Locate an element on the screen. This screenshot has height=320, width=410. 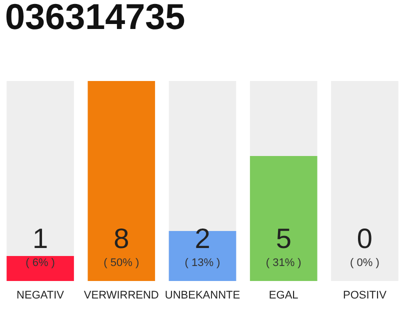
x-tick-label: POSITIV is located at coordinates (365, 296).